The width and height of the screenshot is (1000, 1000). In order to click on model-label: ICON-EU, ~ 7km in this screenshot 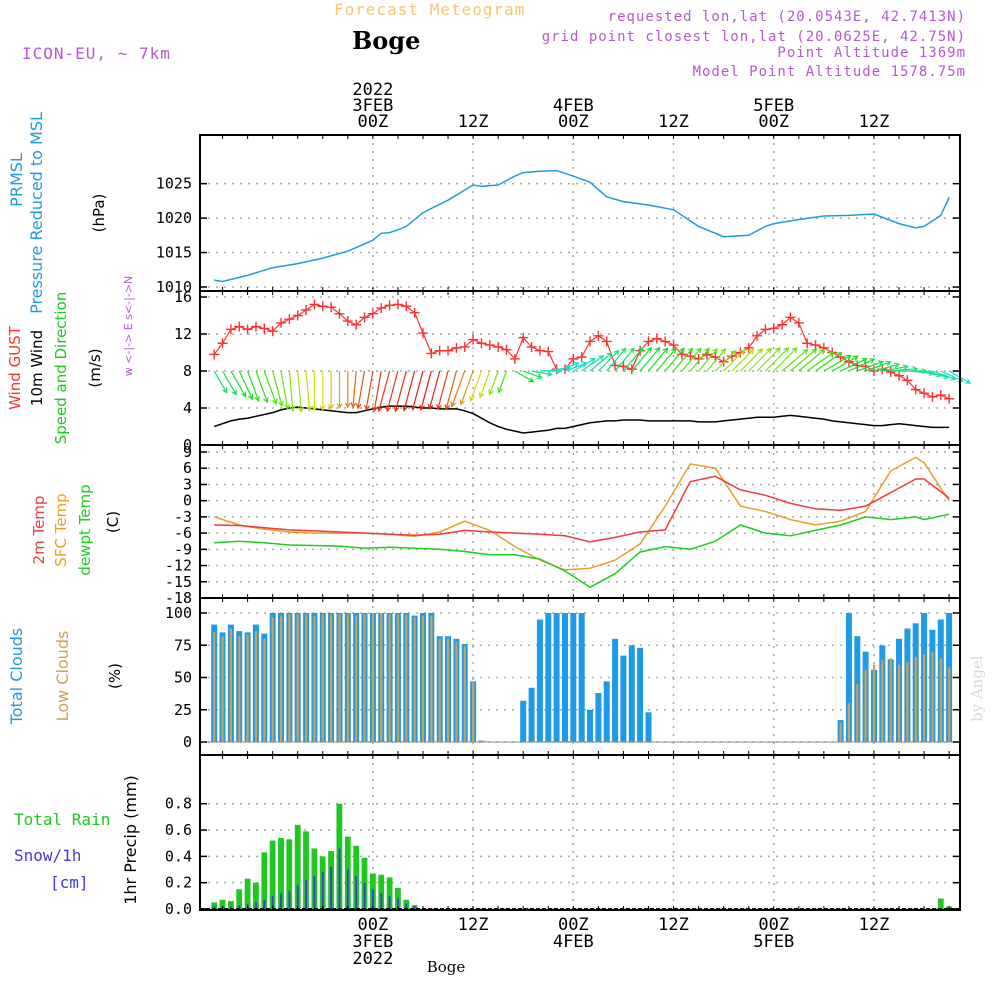, I will do `click(96, 53)`.